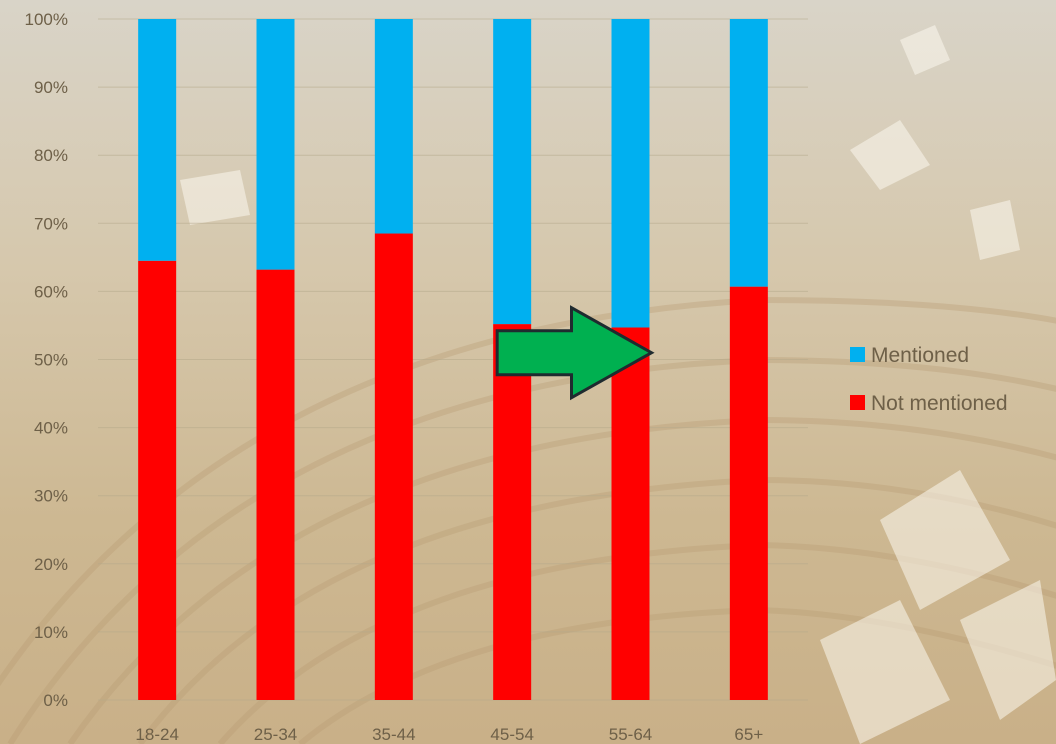 The image size is (1056, 744). What do you see at coordinates (857, 402) in the screenshot?
I see `legend-swatch-not-mentioned` at bounding box center [857, 402].